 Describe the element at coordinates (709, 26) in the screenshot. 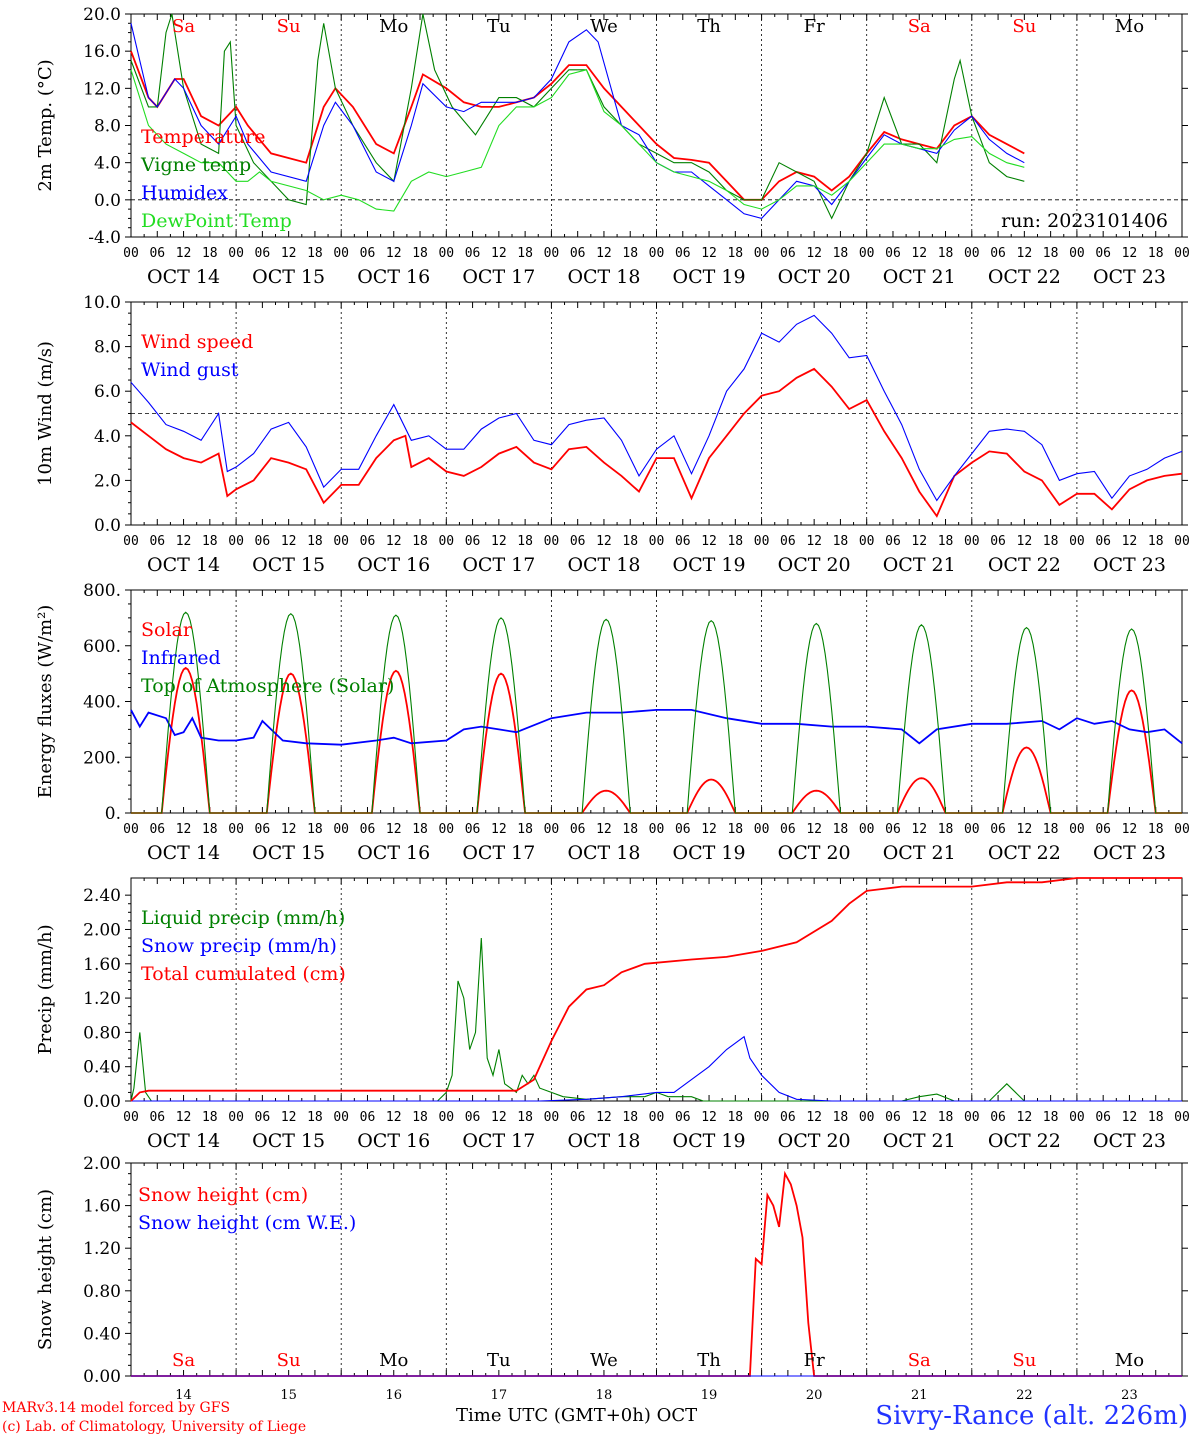

I see `weekday-label: Th` at that location.